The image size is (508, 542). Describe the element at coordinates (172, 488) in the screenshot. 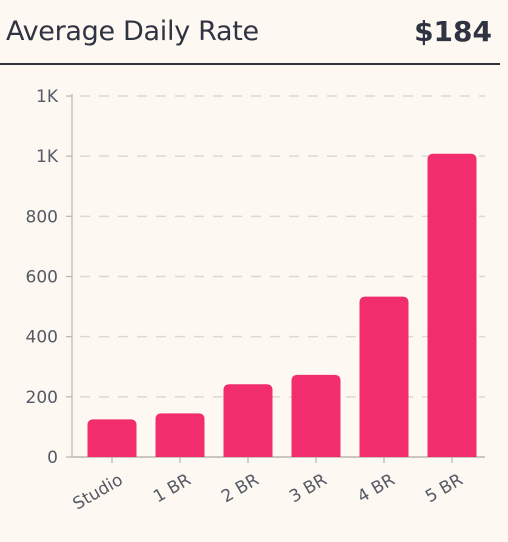

I see `x-tick-label: 1 BR` at that location.